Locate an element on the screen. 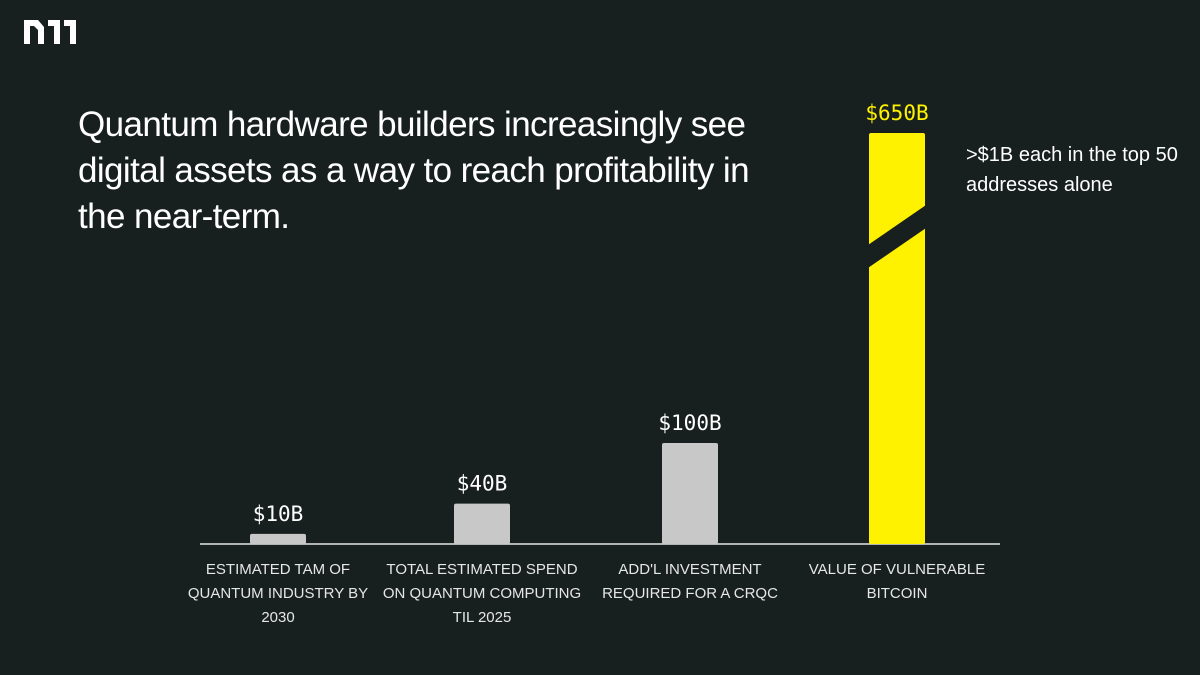 The width and height of the screenshot is (1200, 675). bar-value-label: $650B is located at coordinates (896, 113).